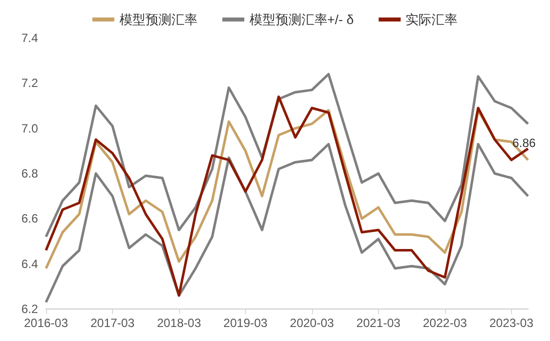 This screenshot has width=550, height=341. Describe the element at coordinates (179, 323) in the screenshot. I see `x-tick-label: 2018-03` at that location.